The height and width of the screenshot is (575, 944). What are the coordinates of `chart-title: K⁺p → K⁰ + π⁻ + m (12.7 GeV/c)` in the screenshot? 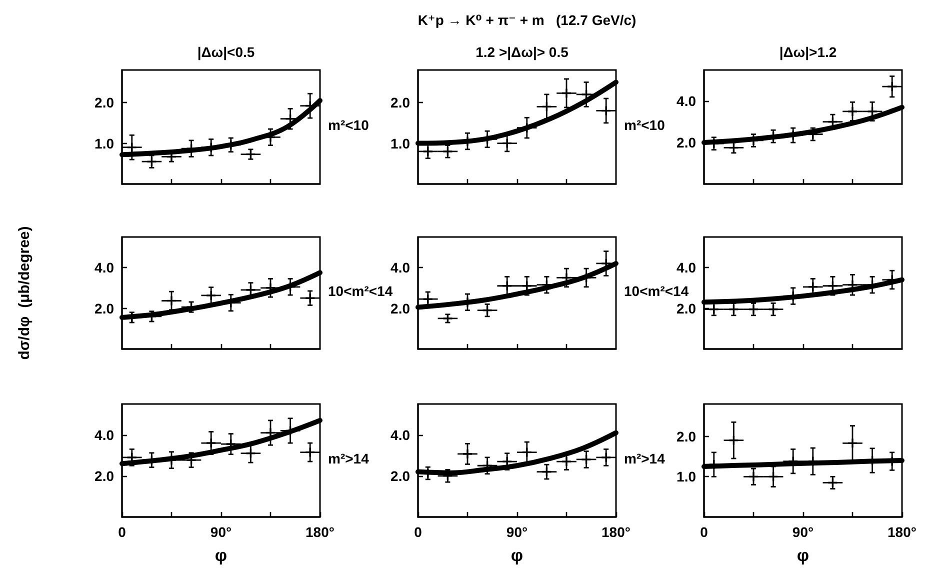 It's located at (527, 20).